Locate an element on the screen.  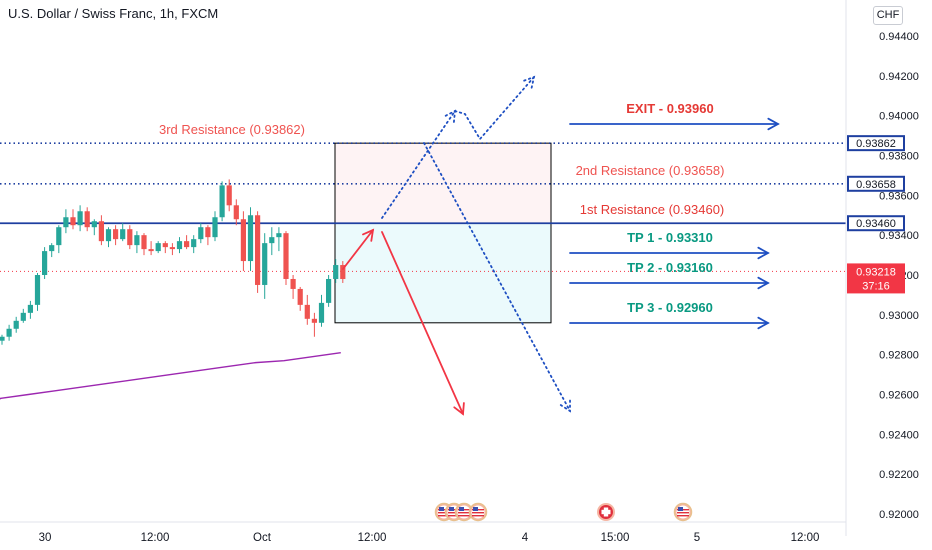
blue-dotted-arrow-drop is located at coordinates (497, 277).